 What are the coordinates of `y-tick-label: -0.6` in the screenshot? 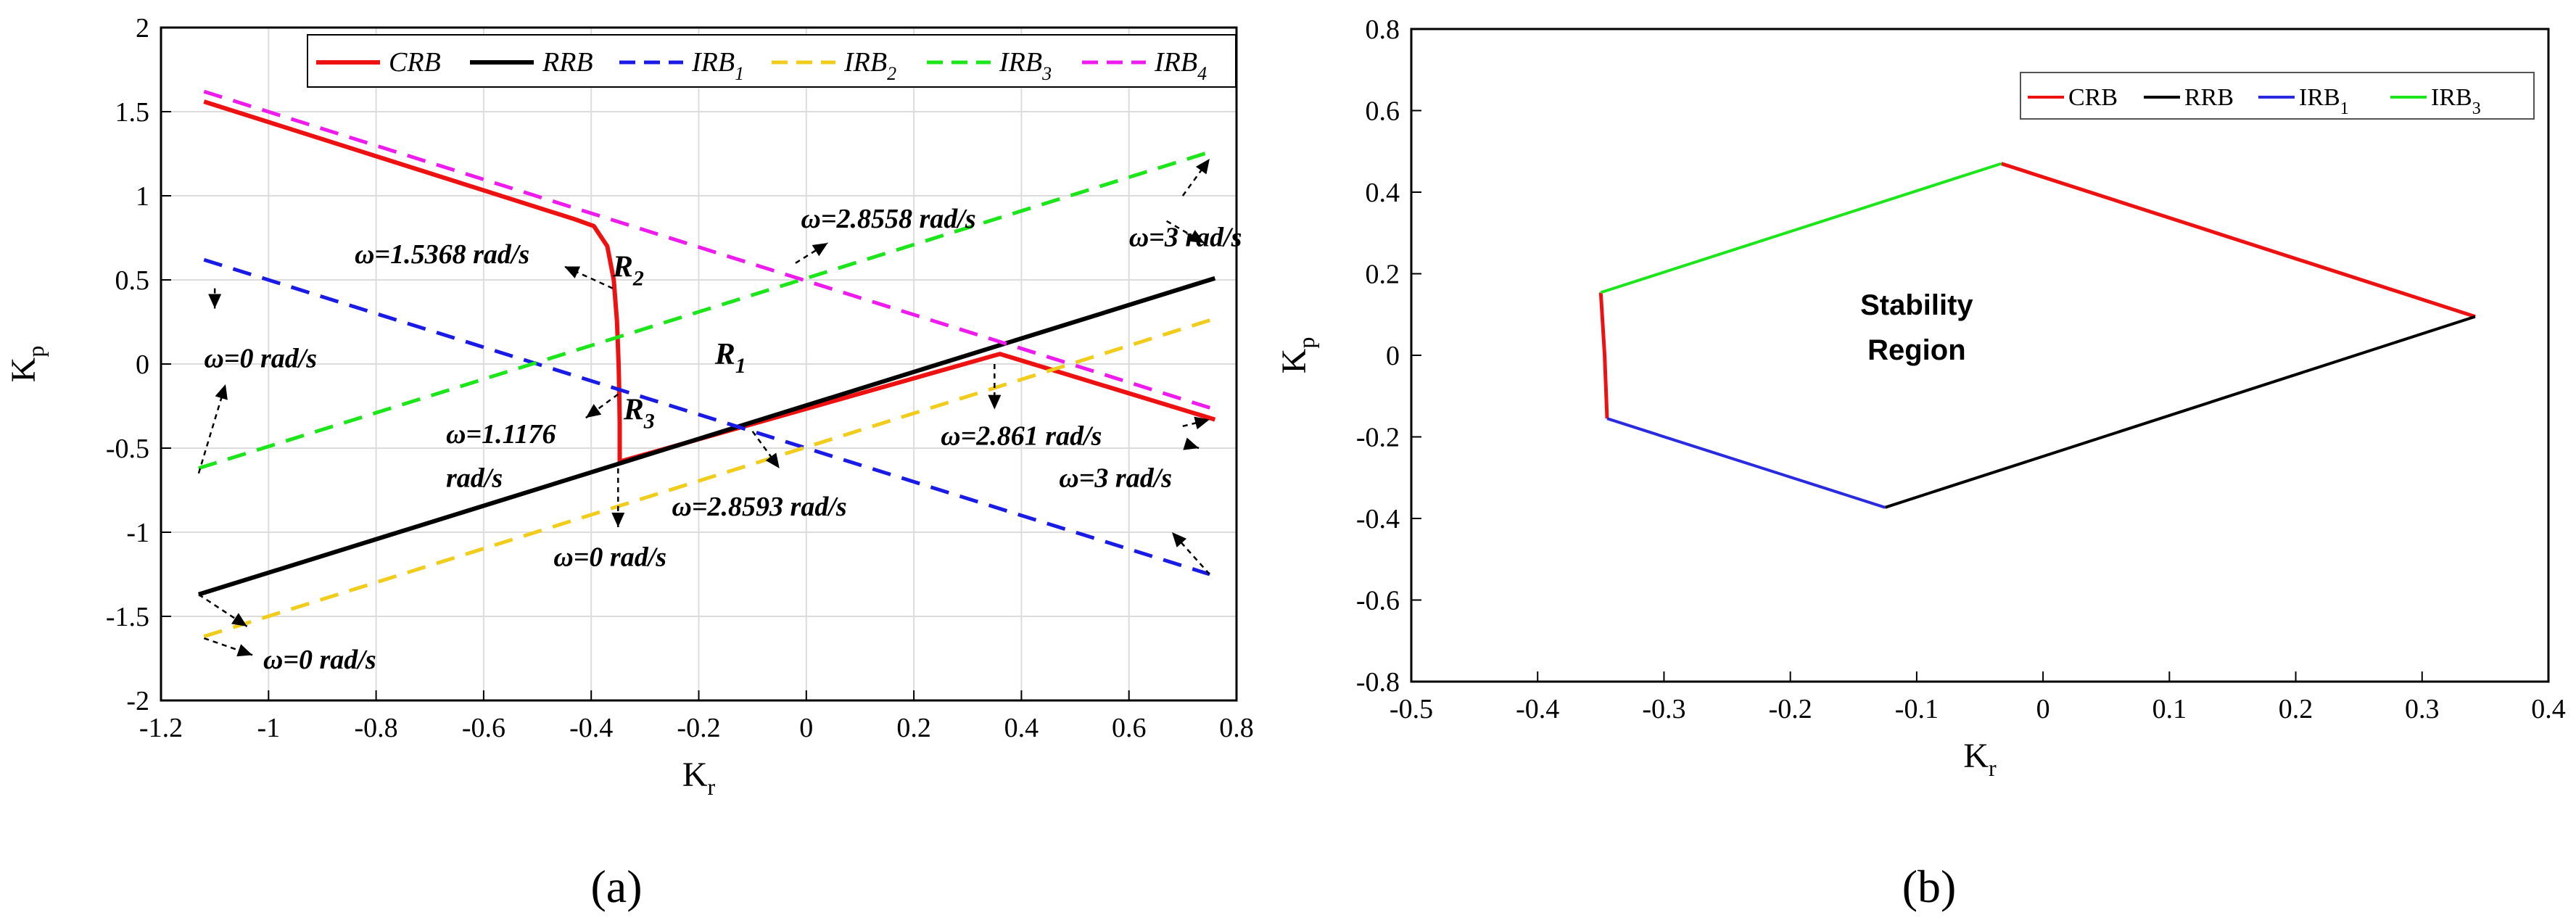 It's located at (1378, 601).